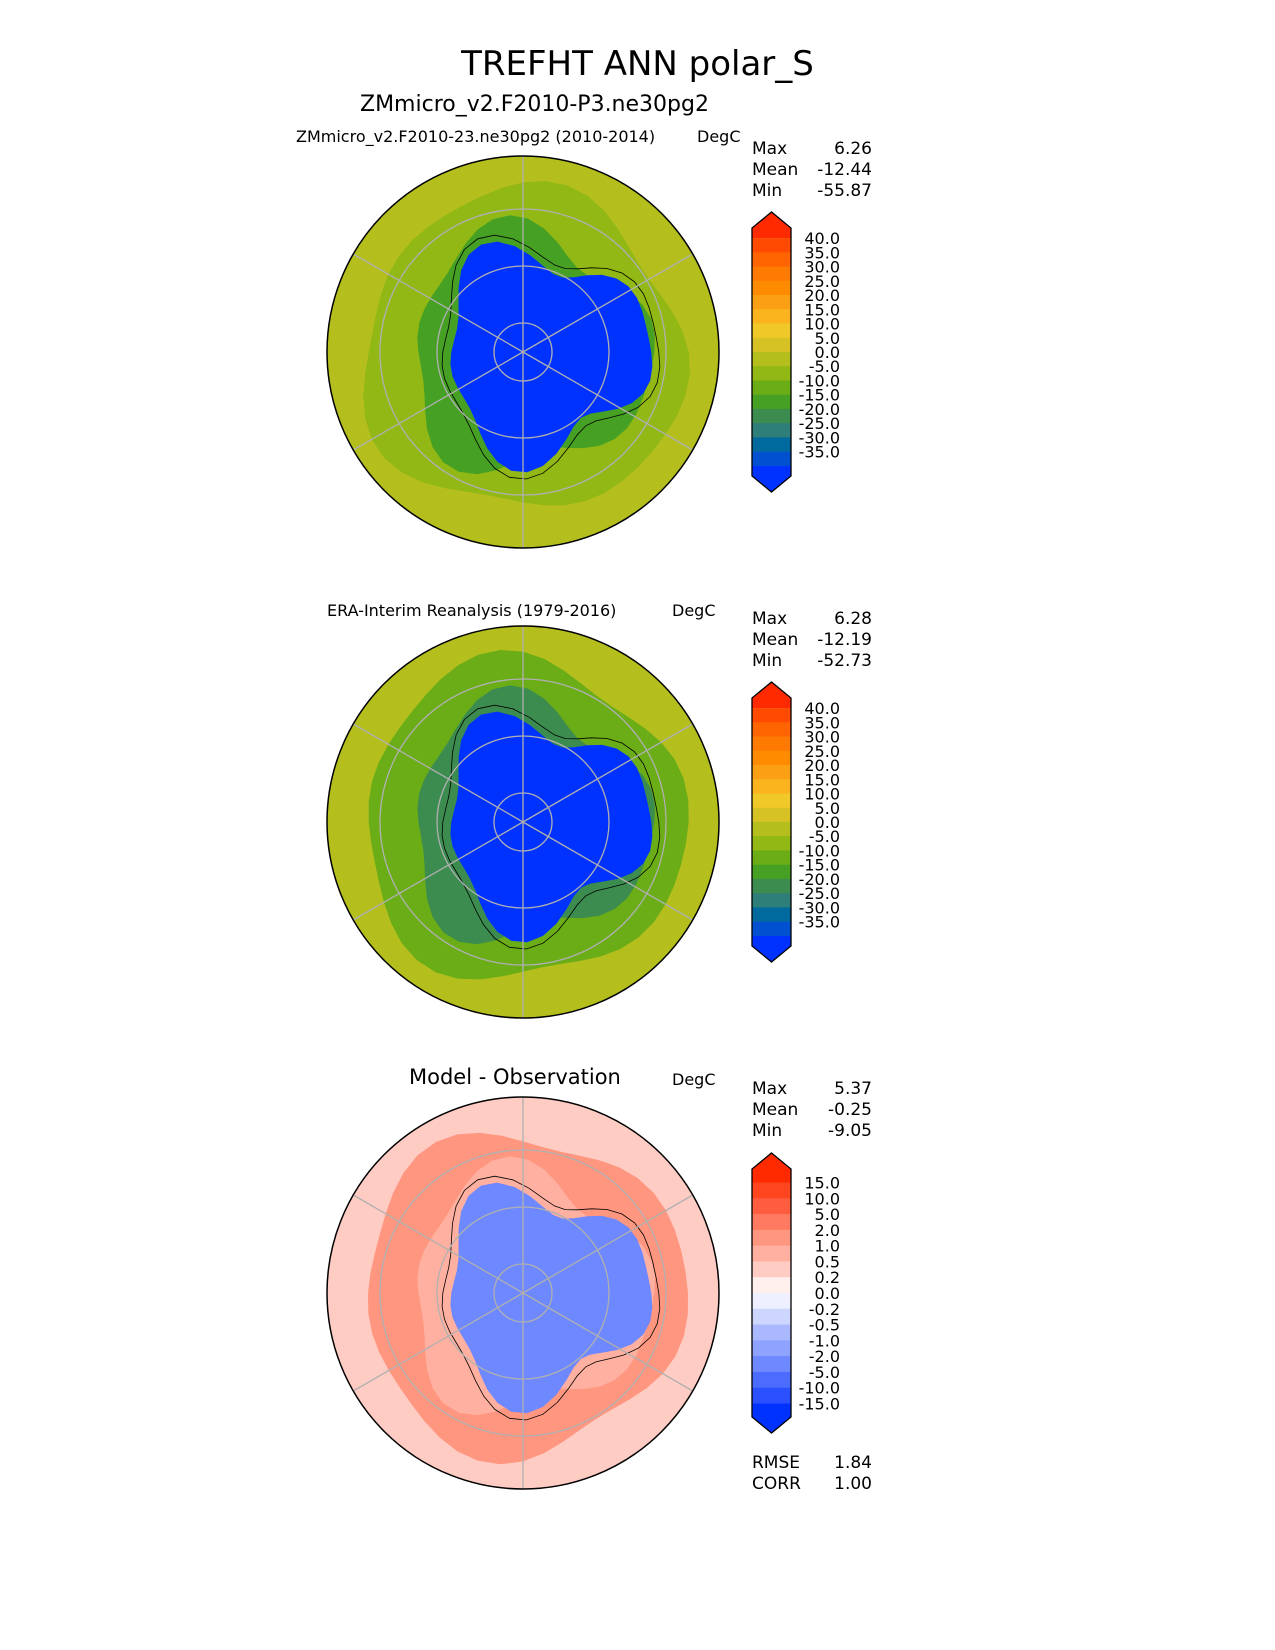 The height and width of the screenshot is (1650, 1275). I want to click on stat-value-mean: -12.44, so click(844, 170).